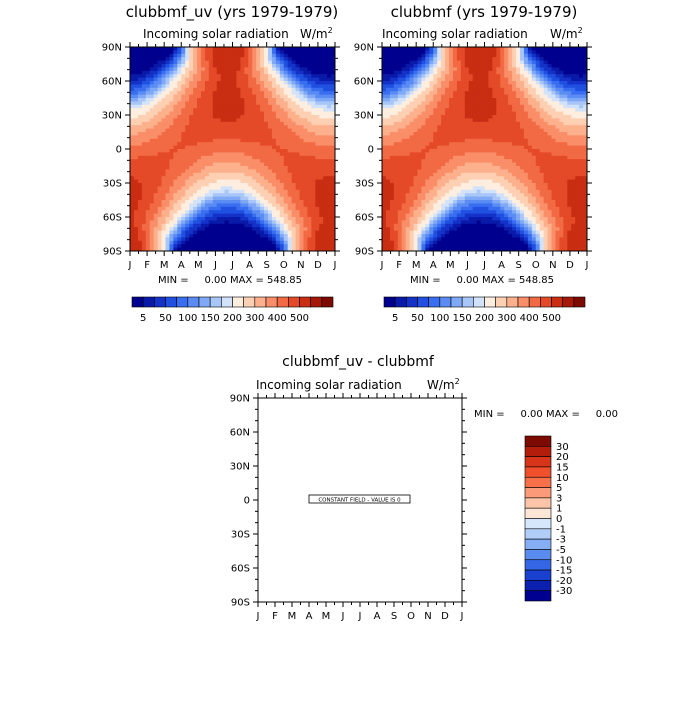 The height and width of the screenshot is (704, 700). Describe the element at coordinates (277, 318) in the screenshot. I see `colorbar-label: 400` at that location.